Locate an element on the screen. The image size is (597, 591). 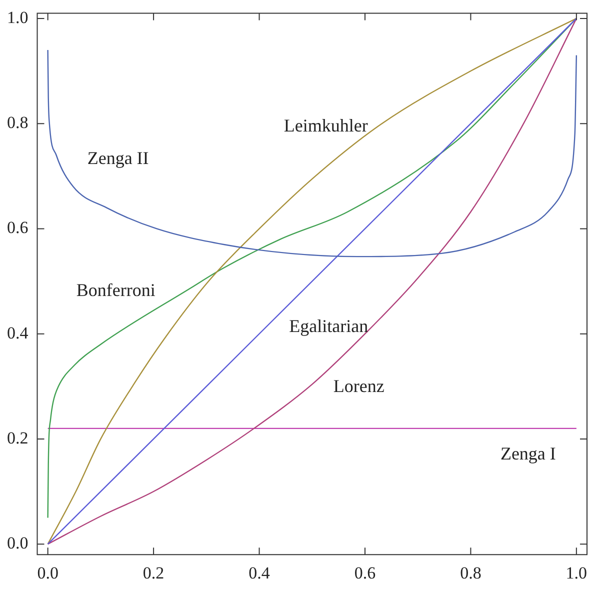
series-label: Zenga I is located at coordinates (528, 454).